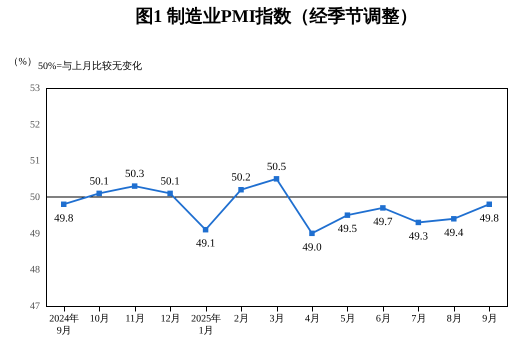 This screenshot has height=341, width=528. Describe the element at coordinates (383, 319) in the screenshot. I see `x-tick-label: 6月` at that location.